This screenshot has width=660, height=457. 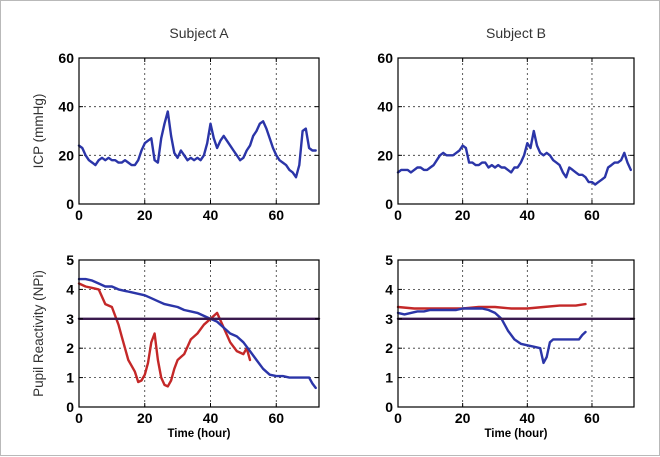 What do you see at coordinates (38, 333) in the screenshot?
I see `y-axis-label: Pupil Reactivity (NPi)` at bounding box center [38, 333].